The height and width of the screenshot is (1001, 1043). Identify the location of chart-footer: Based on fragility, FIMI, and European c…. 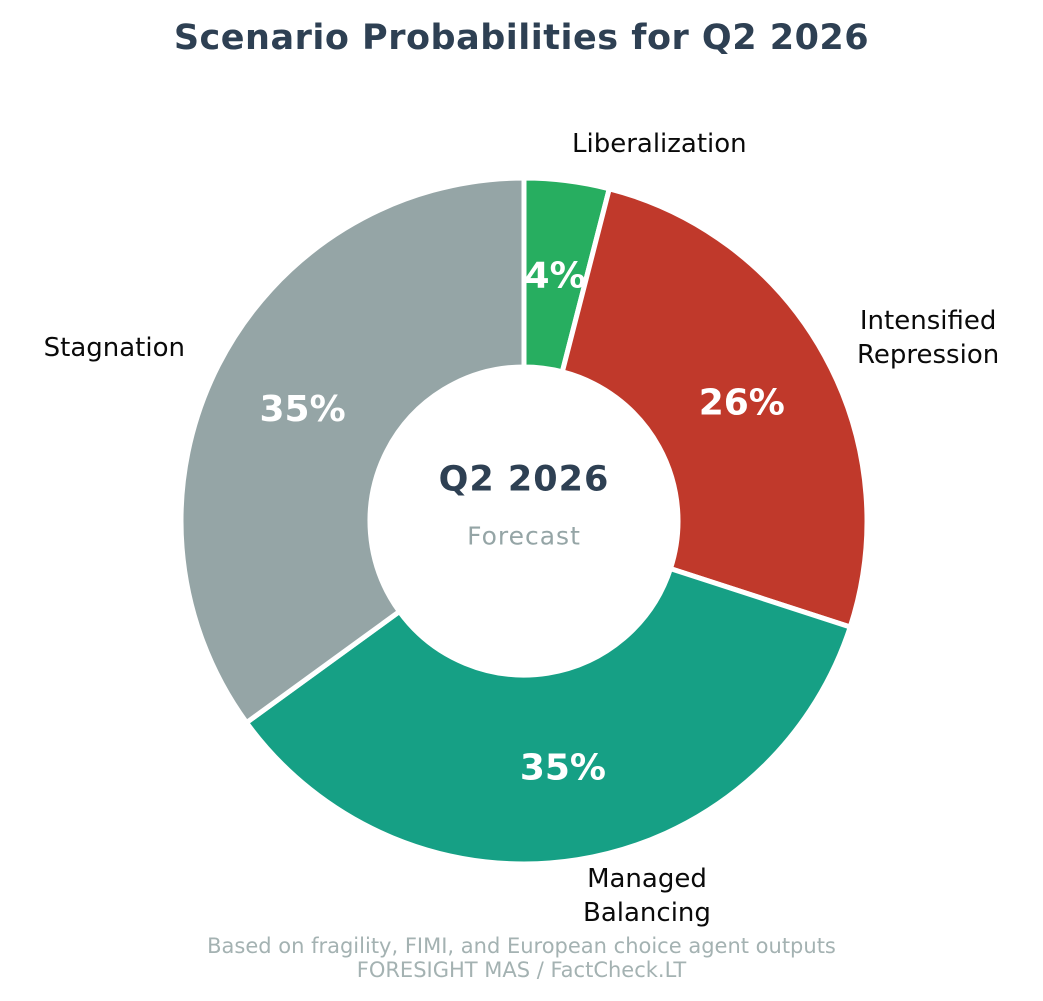
(521, 958).